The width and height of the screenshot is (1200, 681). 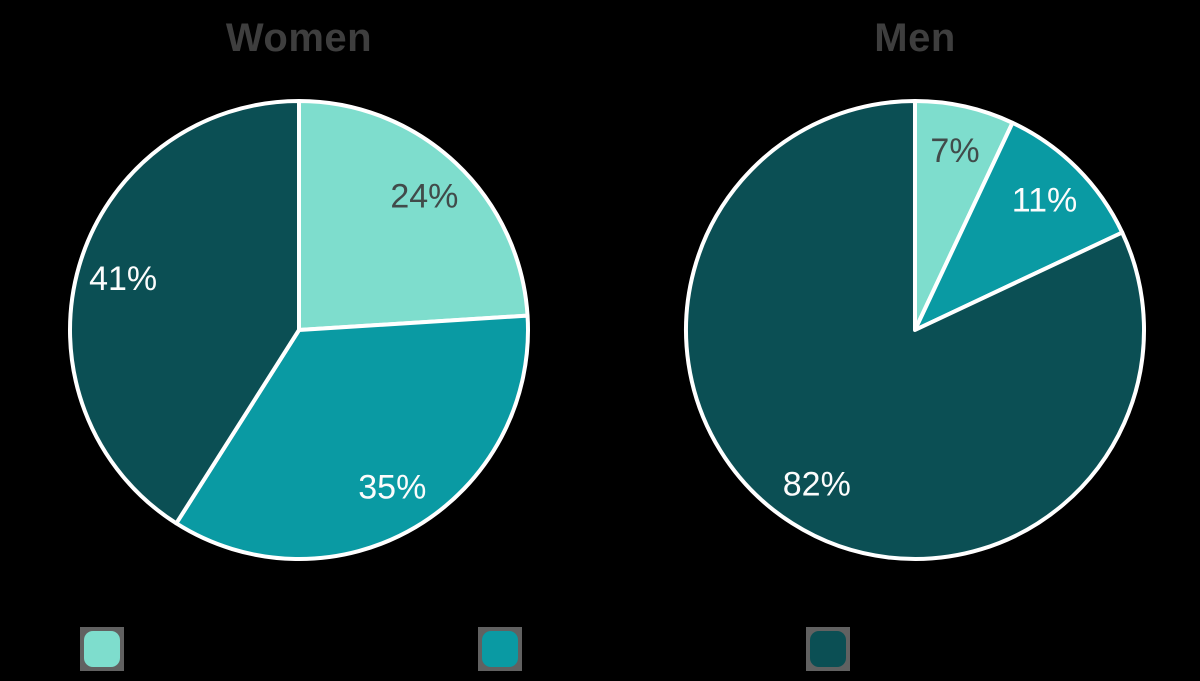 I want to click on legend-item-light-teal, so click(x=102, y=649).